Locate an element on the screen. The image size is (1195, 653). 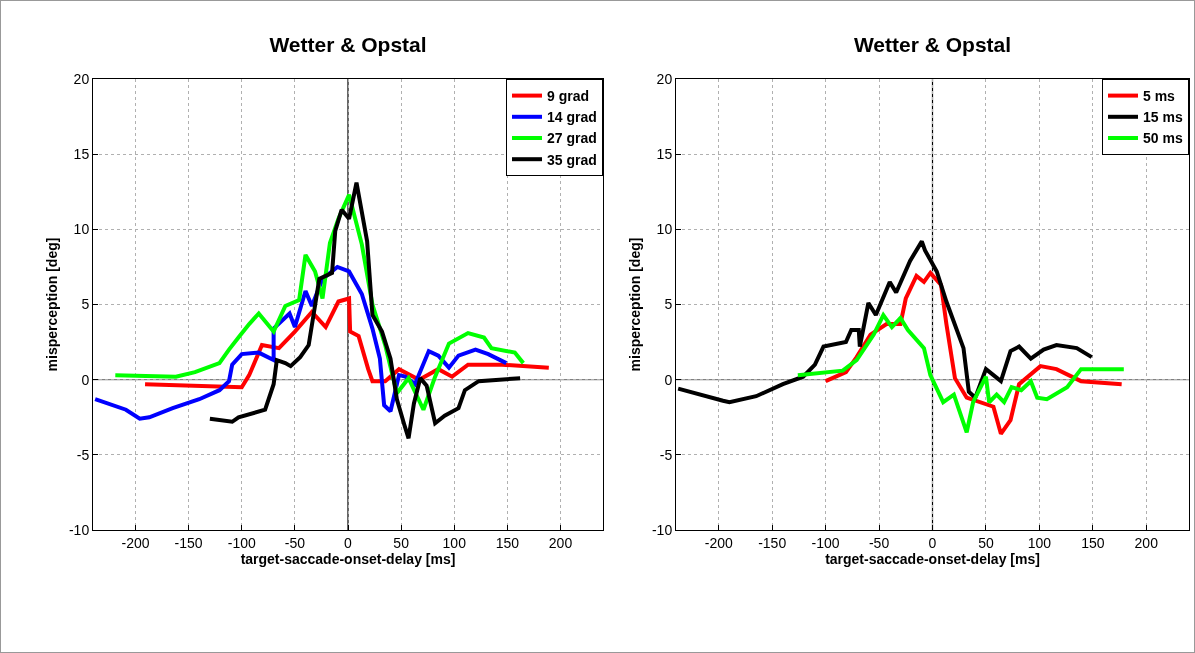
legend-label: 15 ms is located at coordinates (1163, 117).